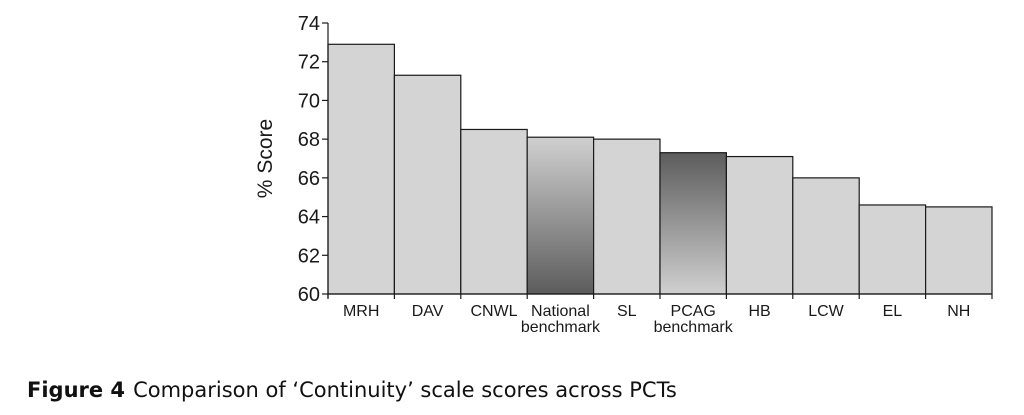 Image resolution: width=1024 pixels, height=415 pixels. I want to click on x-tick-label: CNWL, so click(493, 311).